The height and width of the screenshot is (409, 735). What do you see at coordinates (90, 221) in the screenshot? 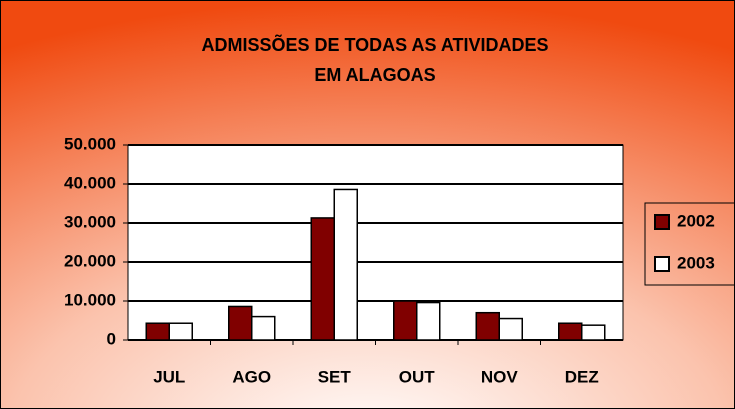
I see `y-tick-label: 30.000` at bounding box center [90, 221].